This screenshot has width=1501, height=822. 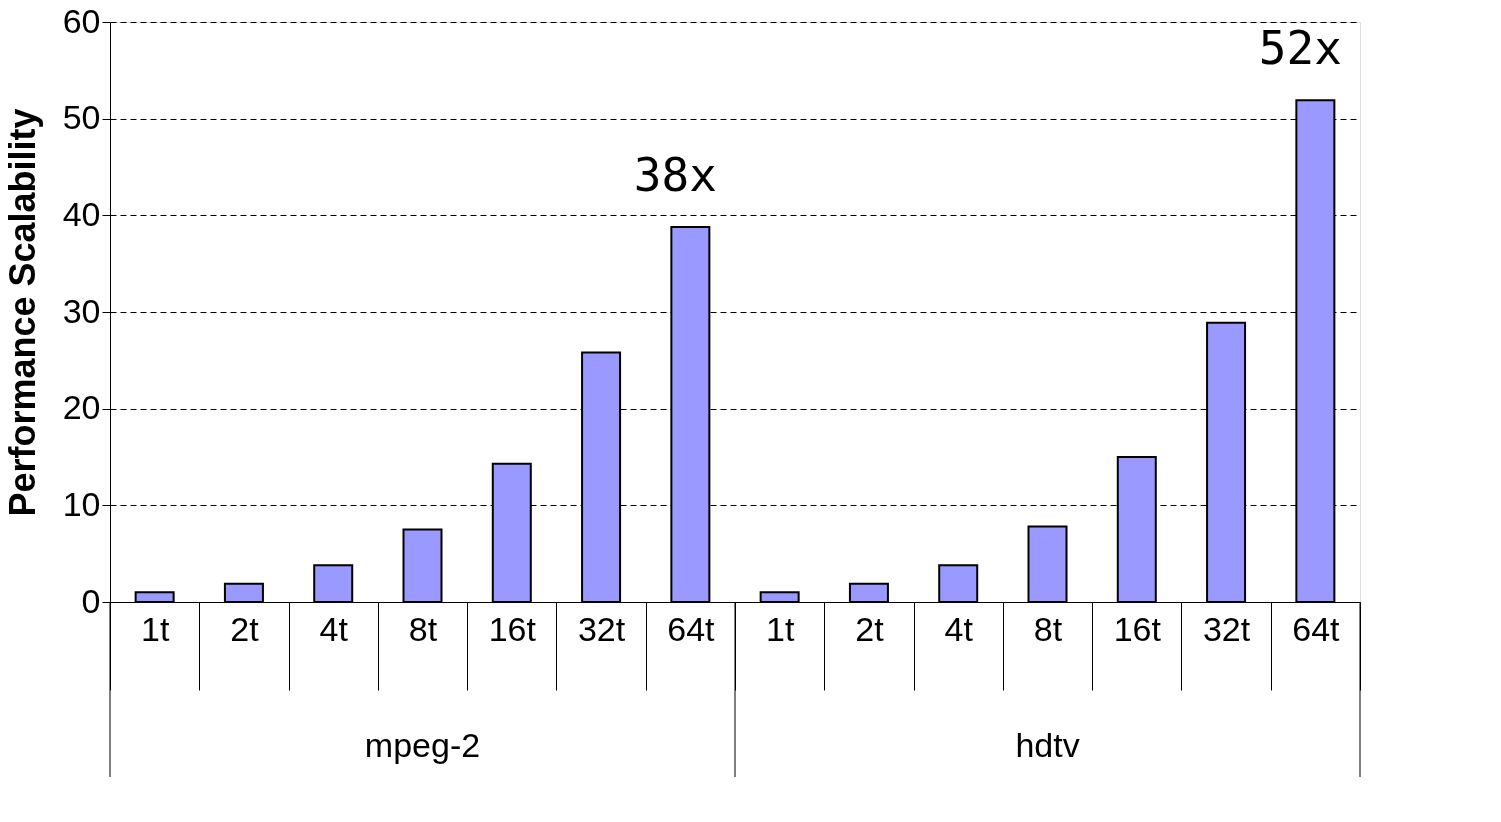 I want to click on text: hdtv, so click(x=1047, y=745).